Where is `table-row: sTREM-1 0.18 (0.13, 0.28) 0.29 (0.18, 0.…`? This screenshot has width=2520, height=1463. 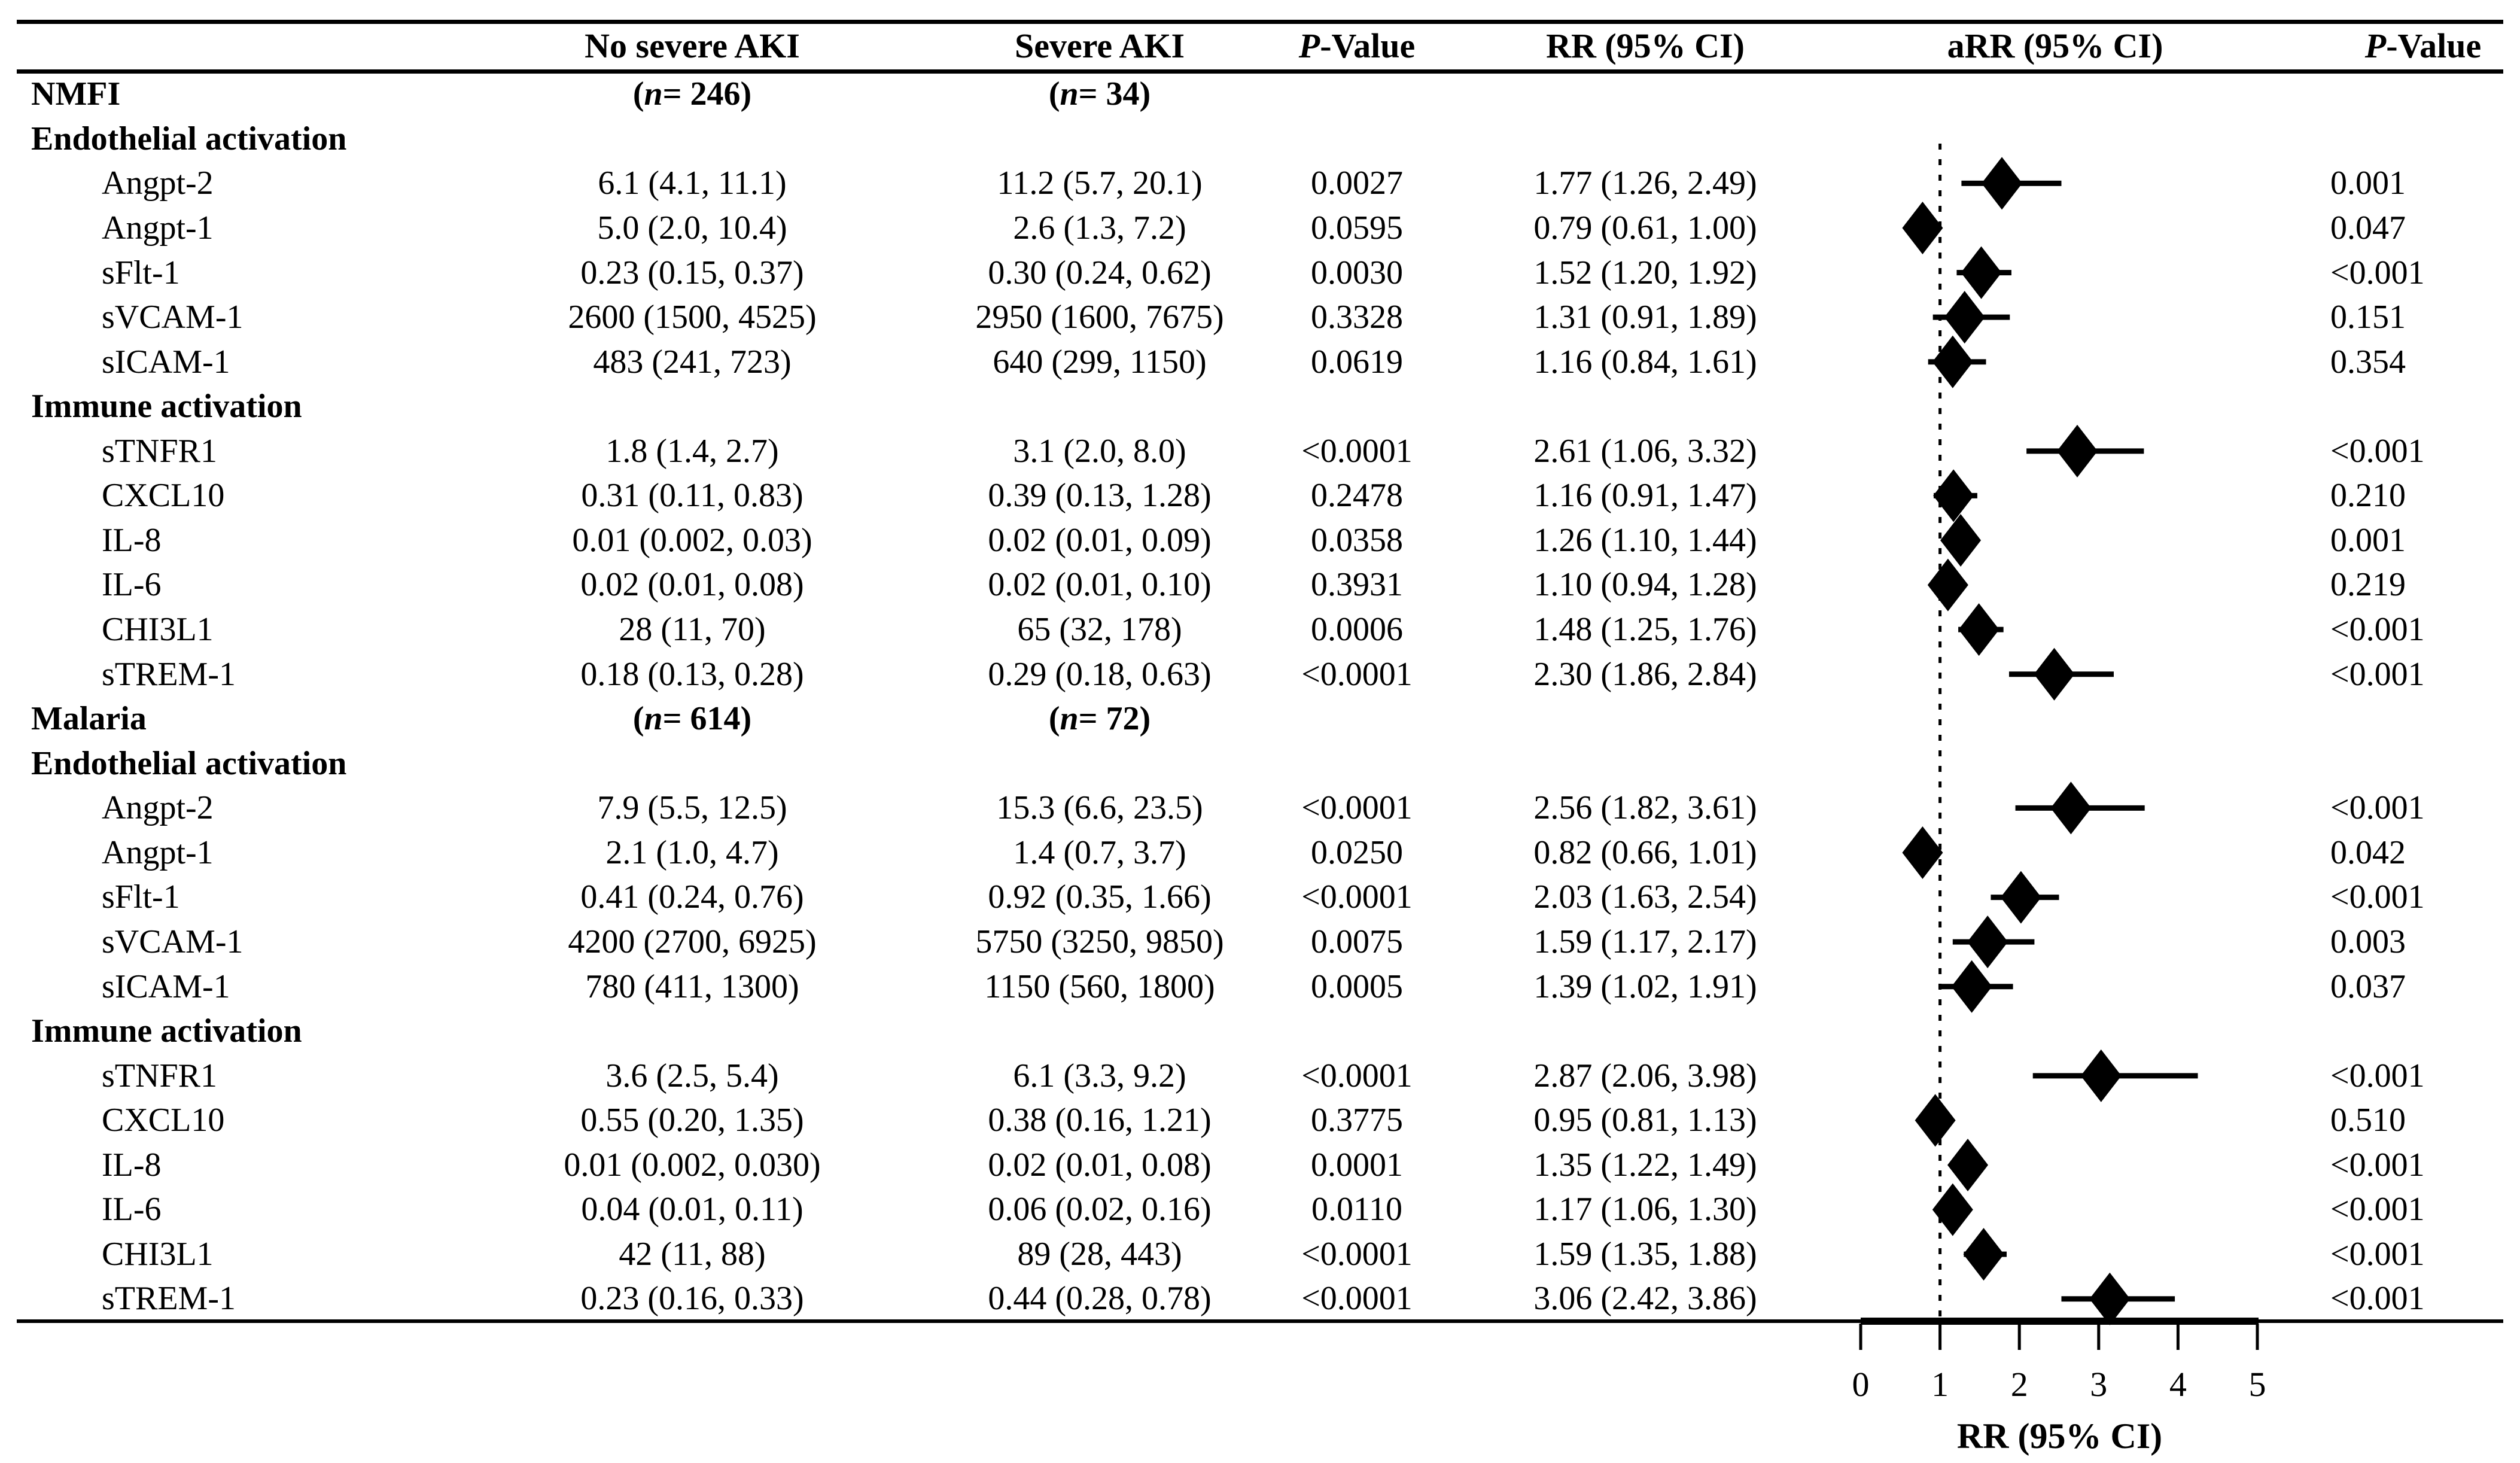
table-row: sTREM-1 0.18 (0.13, 0.28) 0.29 (0.18, 0.… is located at coordinates (1260, 674).